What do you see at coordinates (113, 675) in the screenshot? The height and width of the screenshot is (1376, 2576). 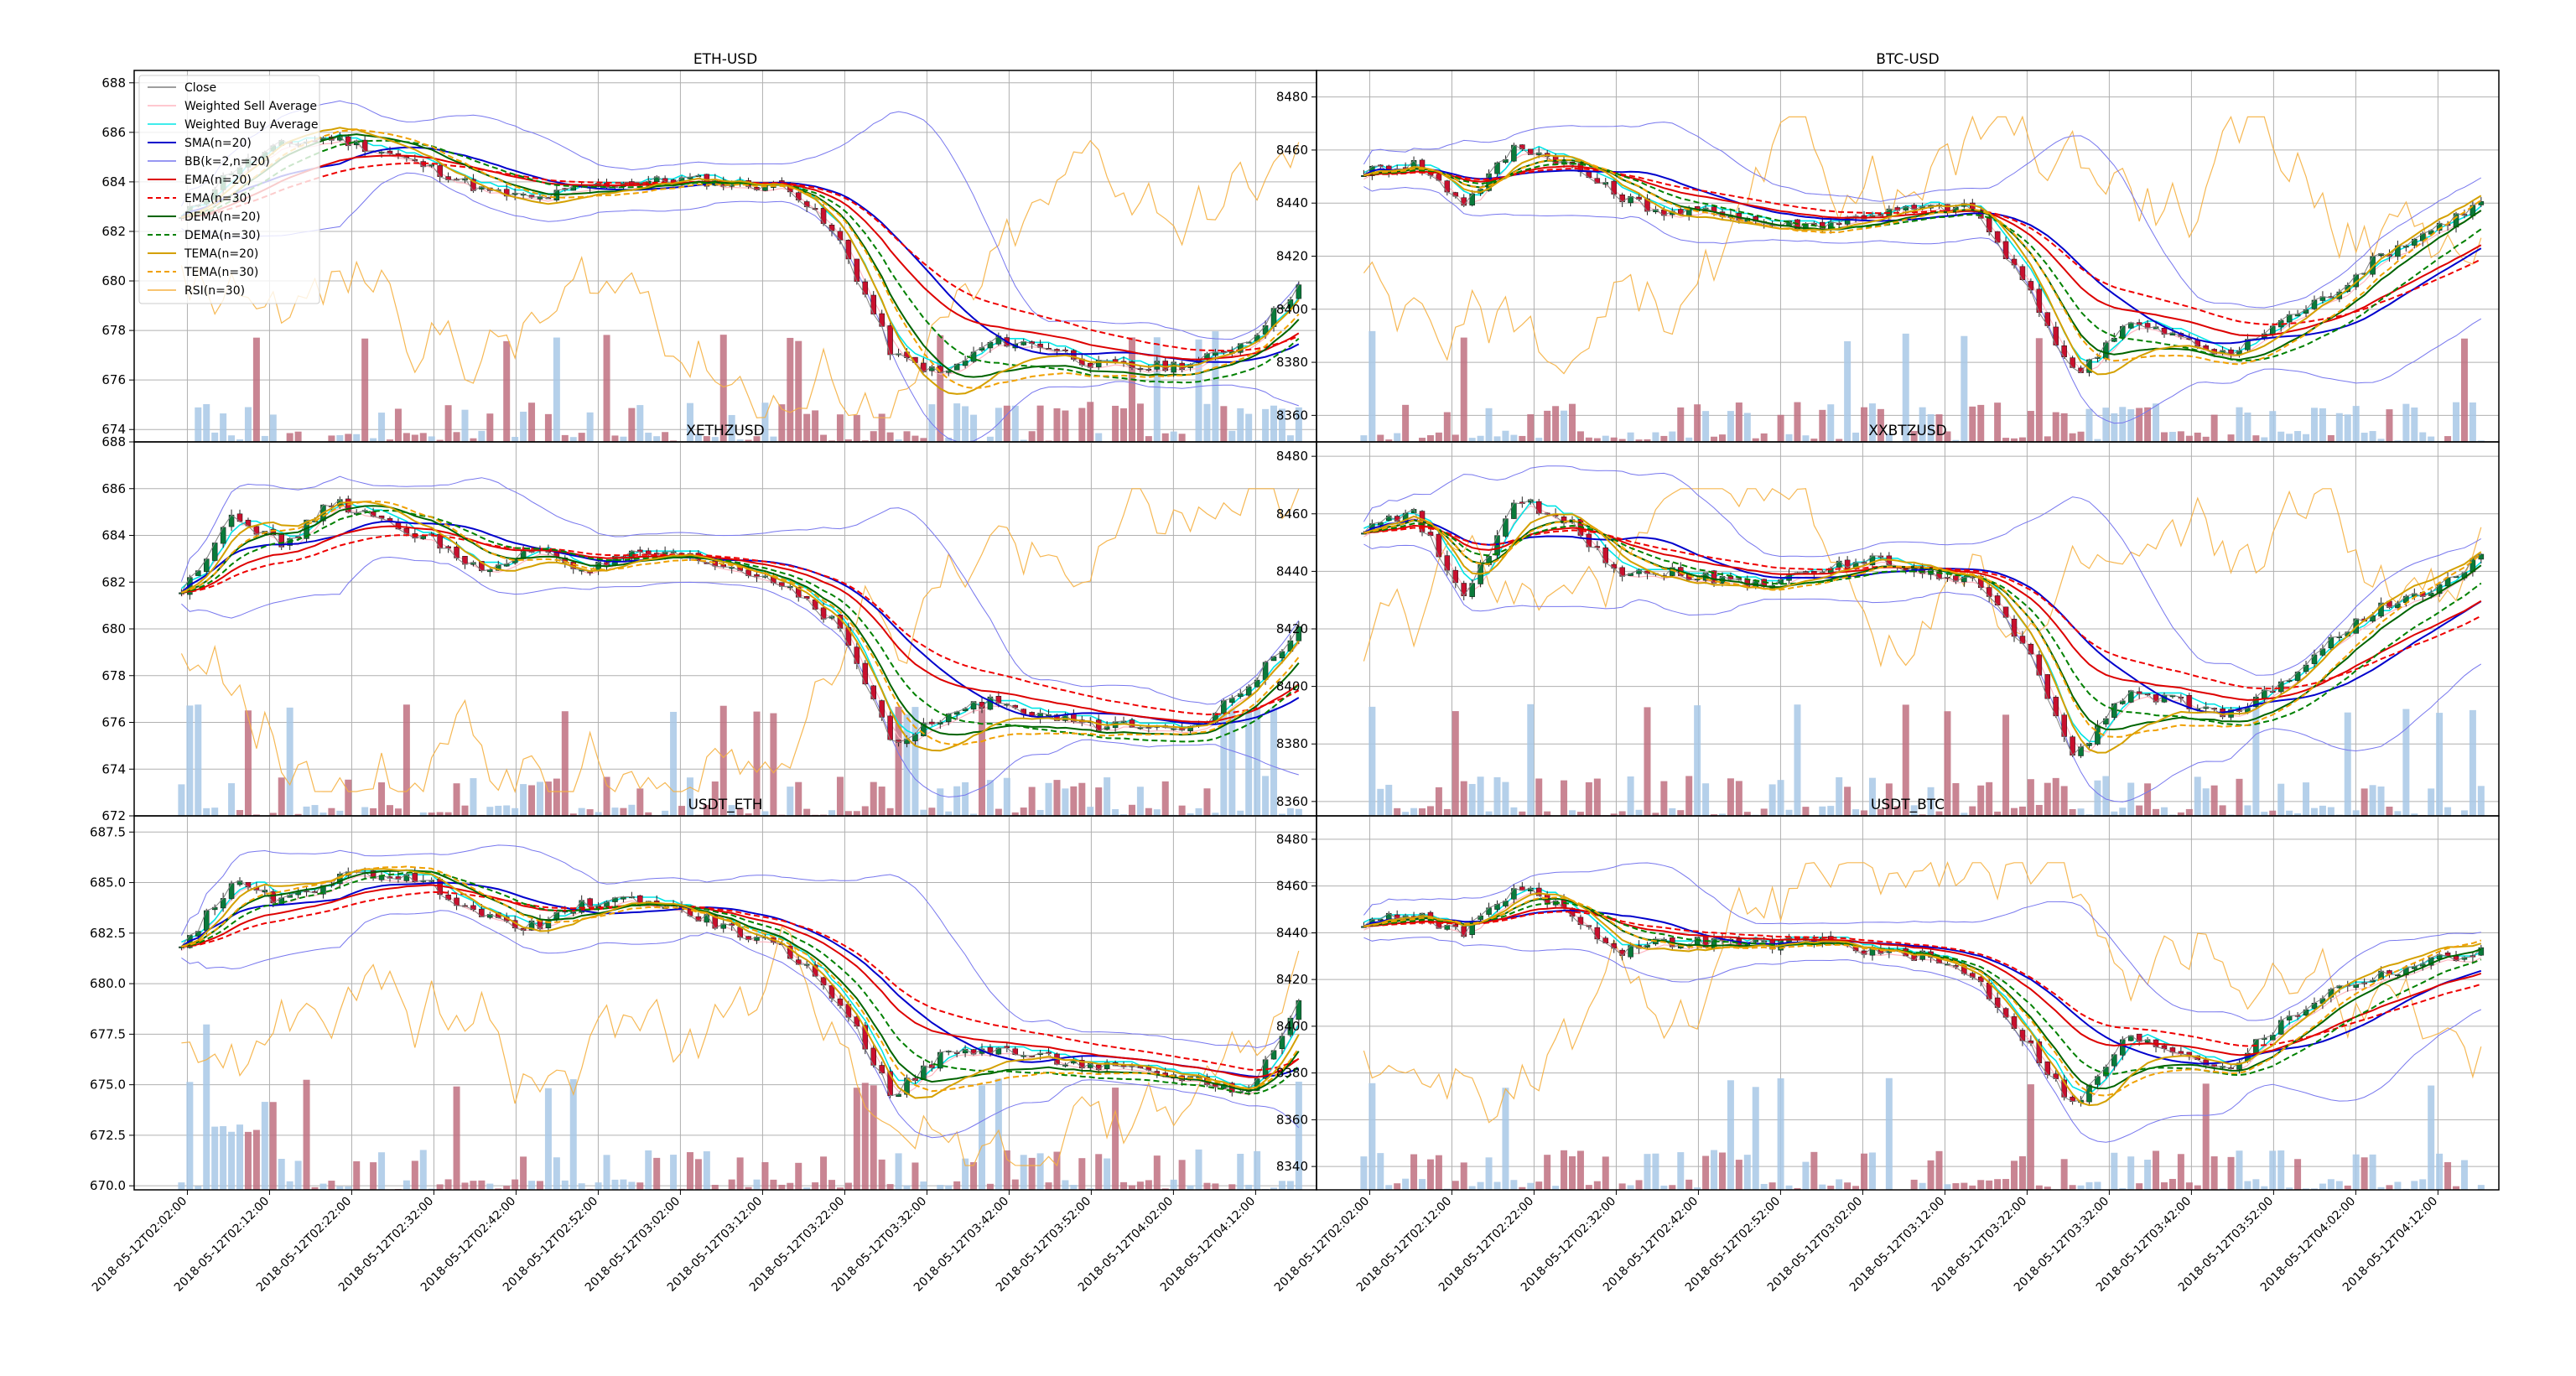 I see `y-tick-label: 678` at bounding box center [113, 675].